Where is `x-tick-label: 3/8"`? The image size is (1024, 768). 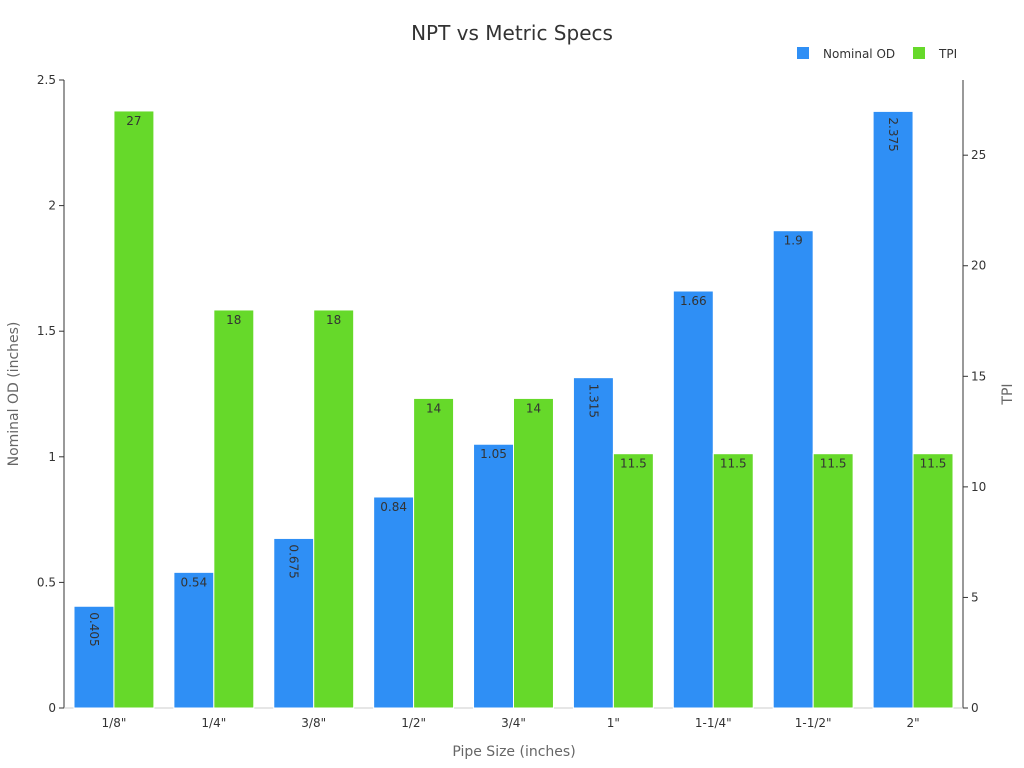
x-tick-label: 3/8" is located at coordinates (313, 723).